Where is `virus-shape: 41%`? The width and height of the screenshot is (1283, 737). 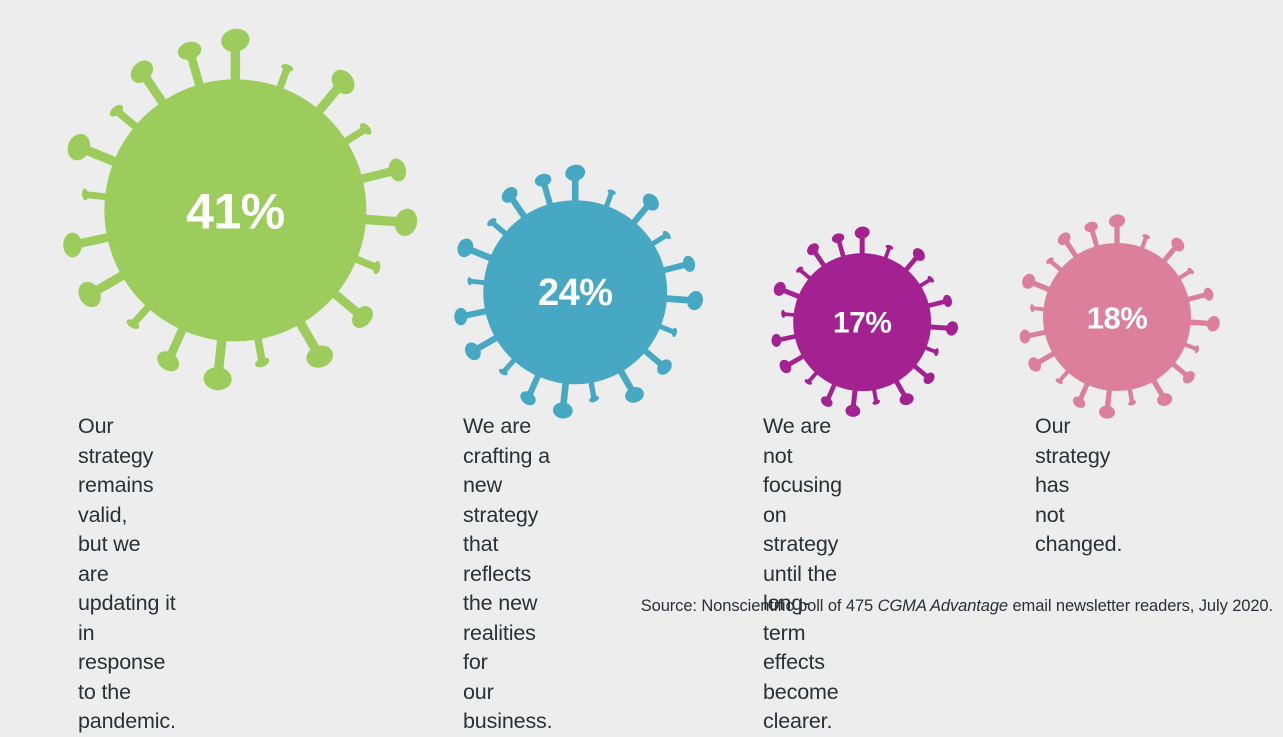 virus-shape: 41% is located at coordinates (239, 209).